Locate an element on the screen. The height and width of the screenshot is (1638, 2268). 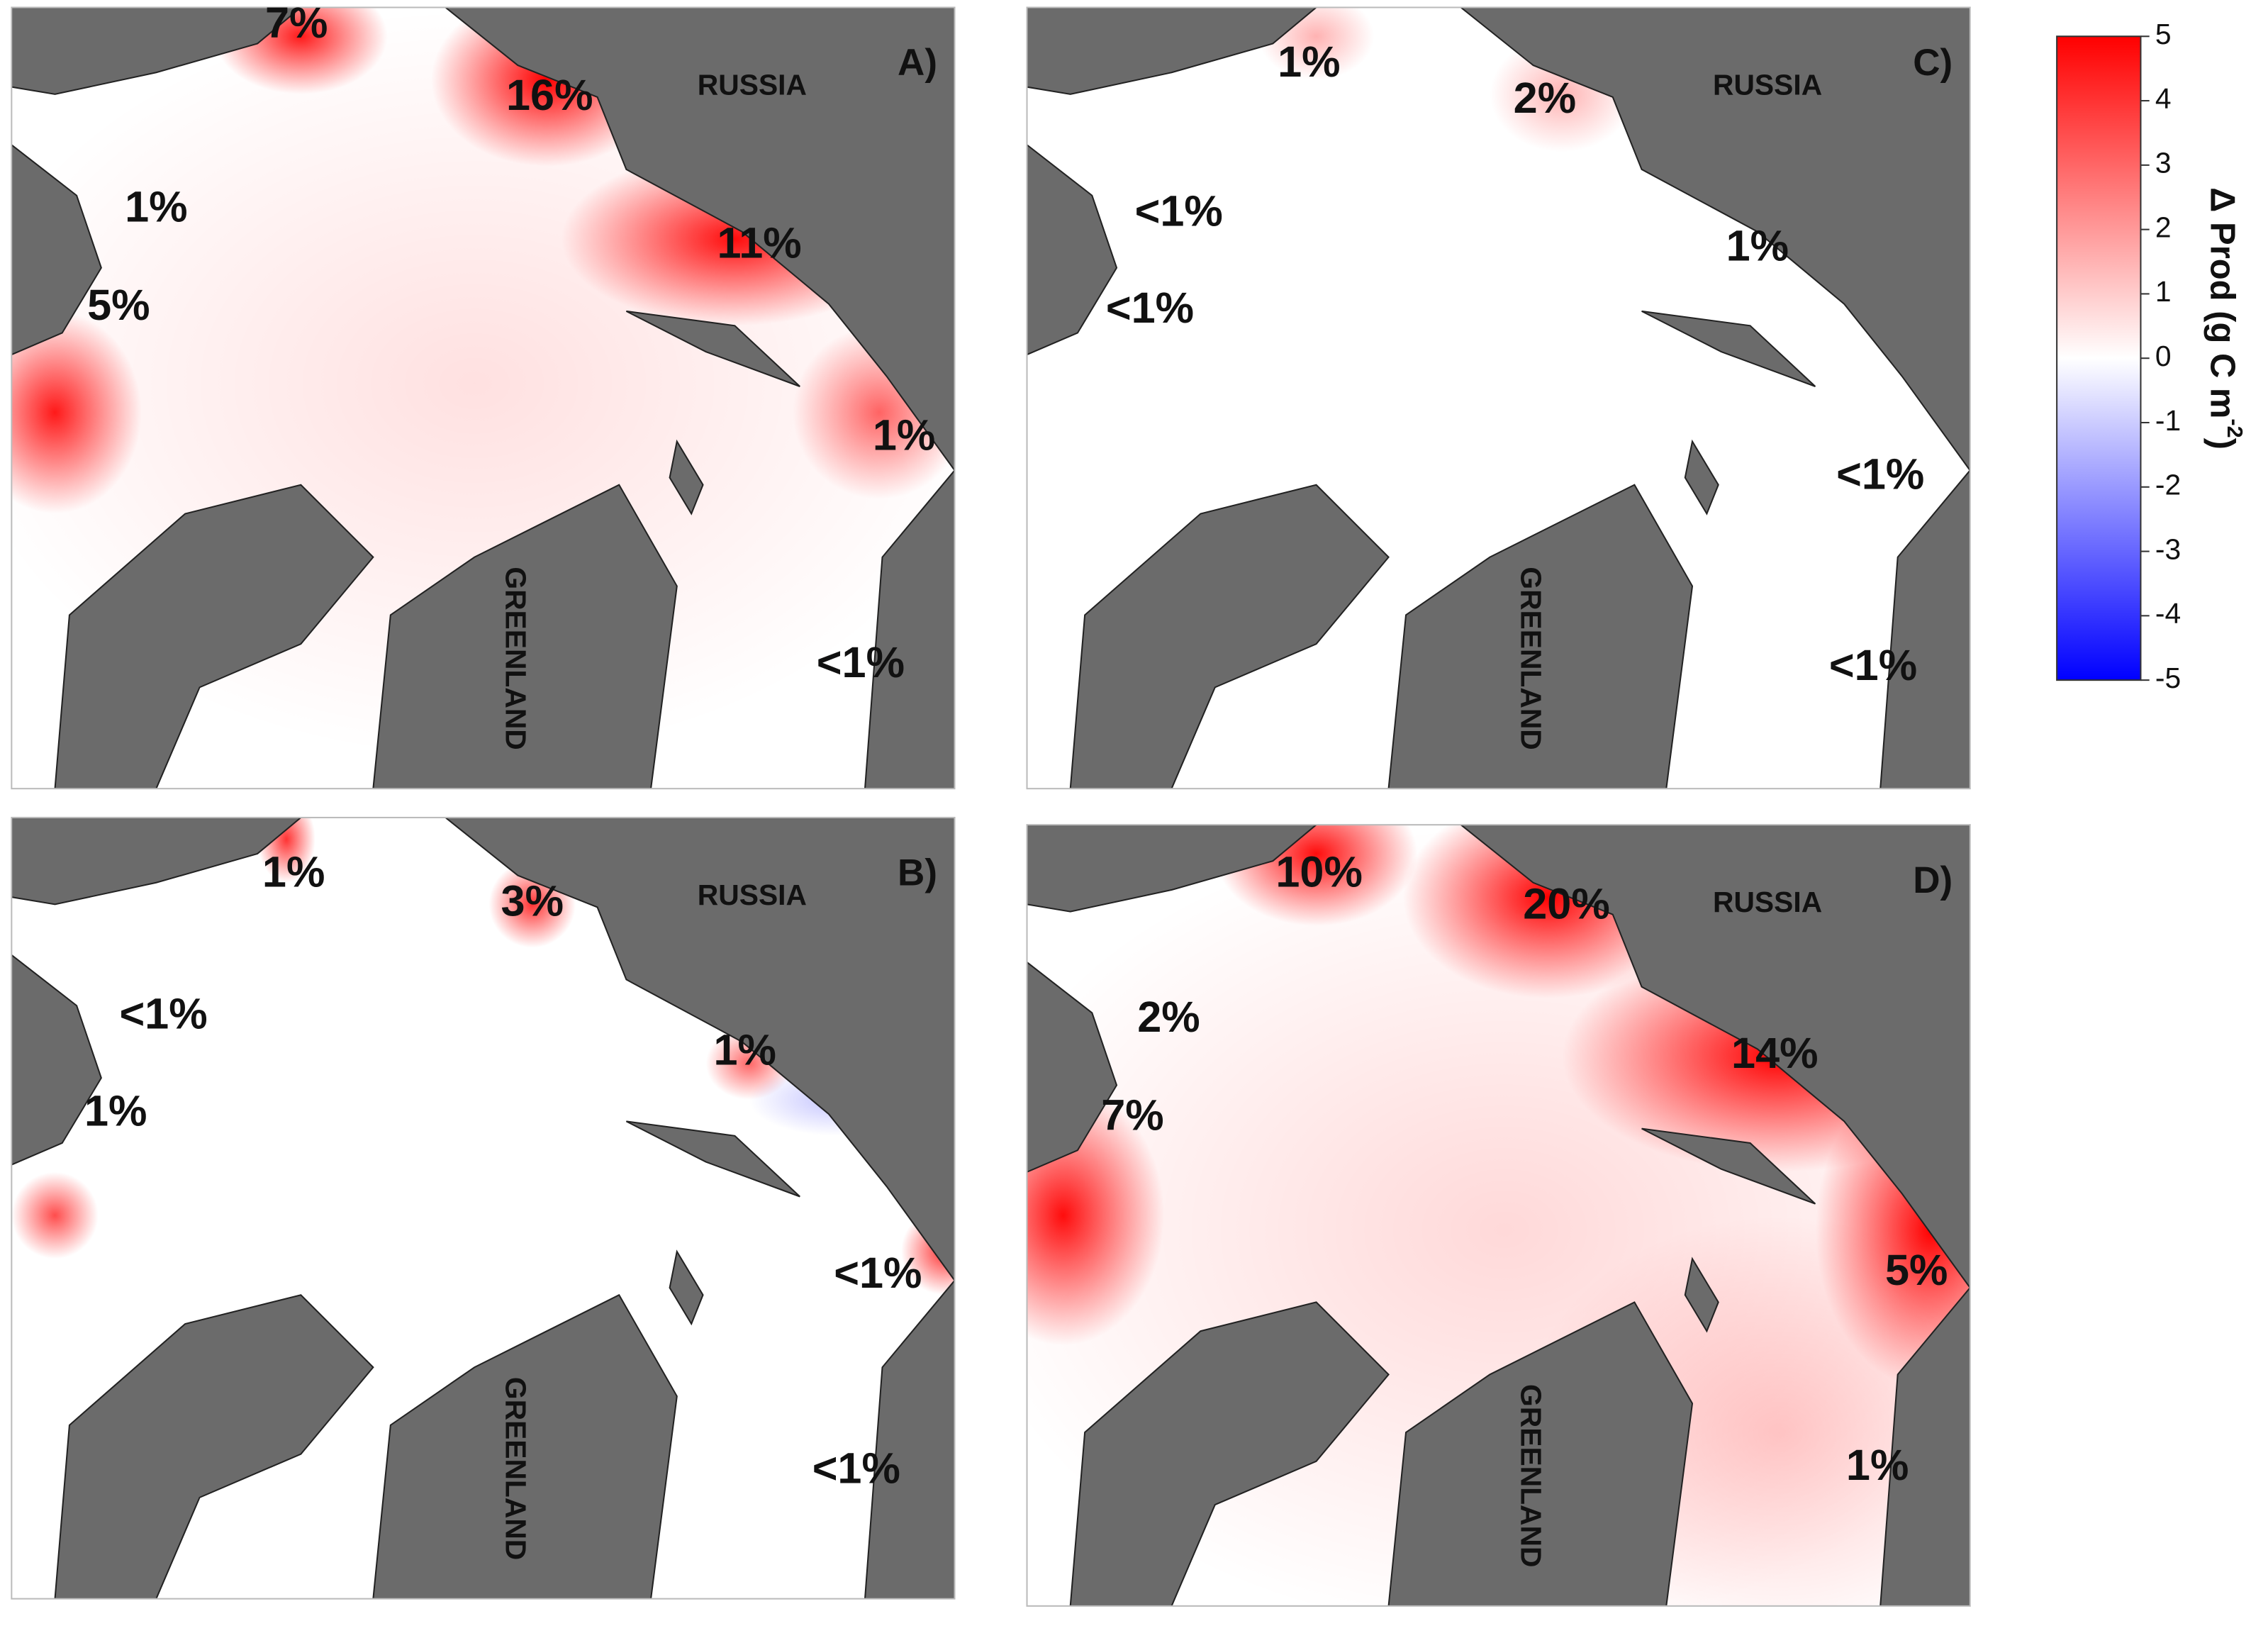
colorbar-scale is located at coordinates (2099, 358).